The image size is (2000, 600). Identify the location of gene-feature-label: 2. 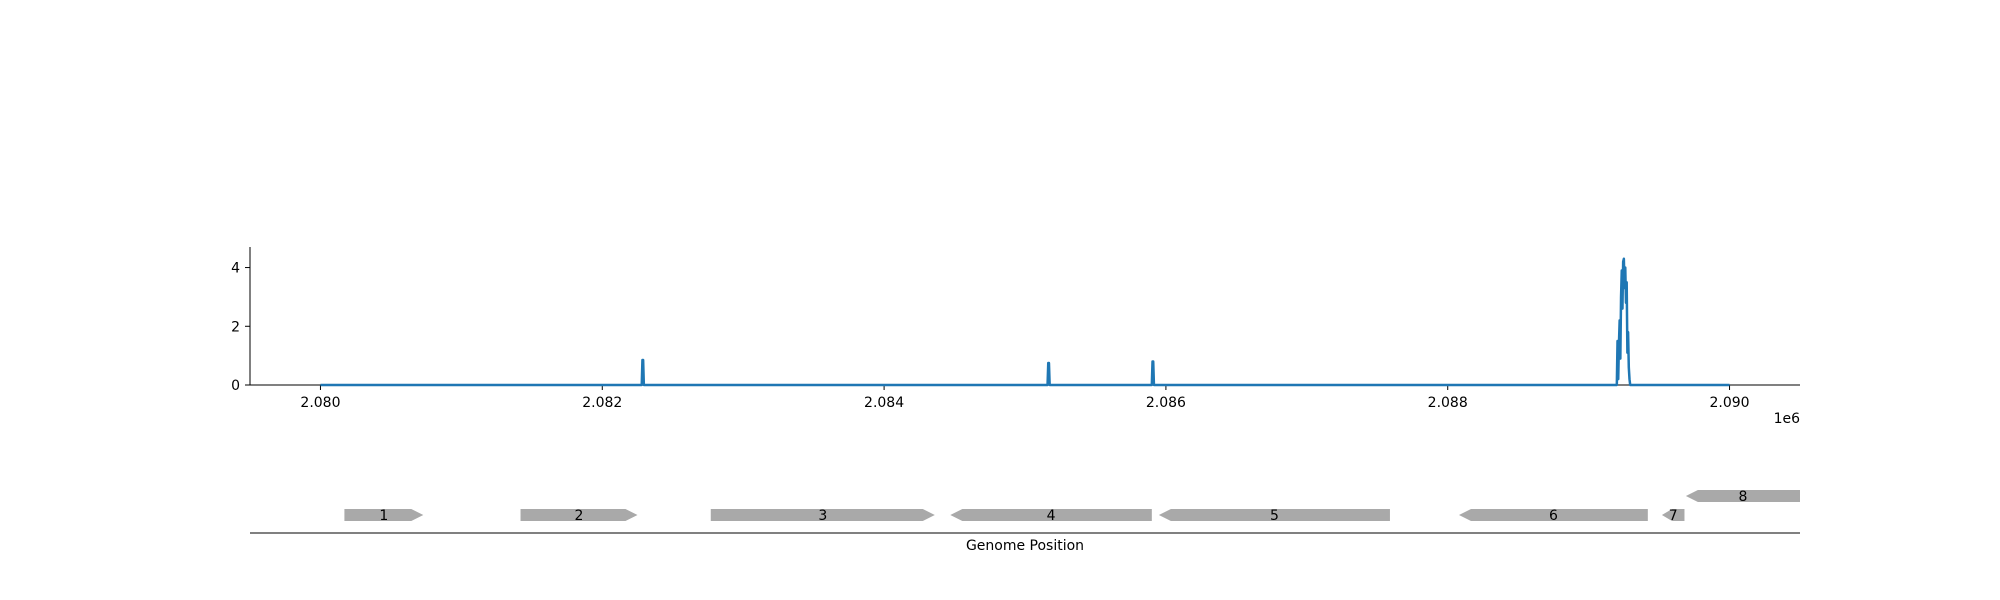
(579, 516).